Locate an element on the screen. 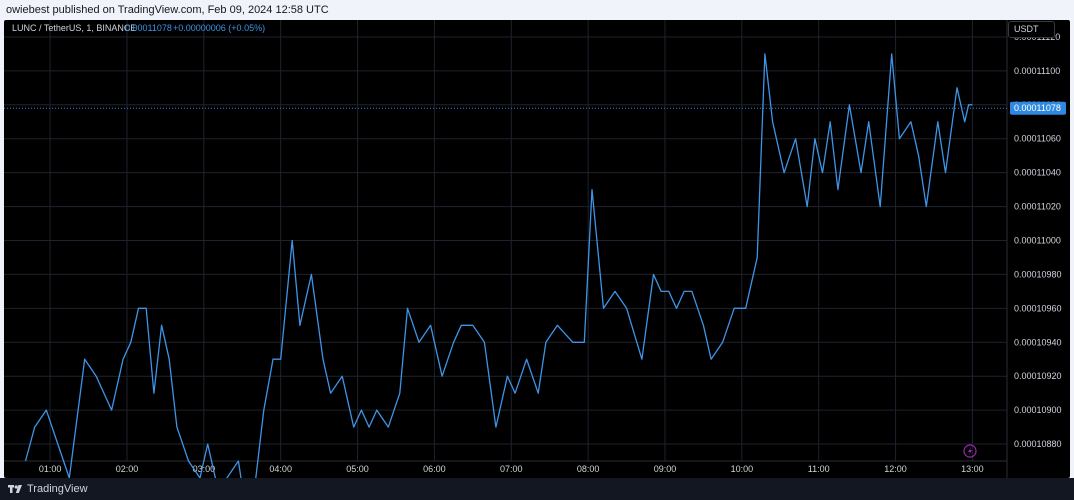 The height and width of the screenshot is (500, 1074). symbol-last-price: 0.00011078 is located at coordinates (148, 28).